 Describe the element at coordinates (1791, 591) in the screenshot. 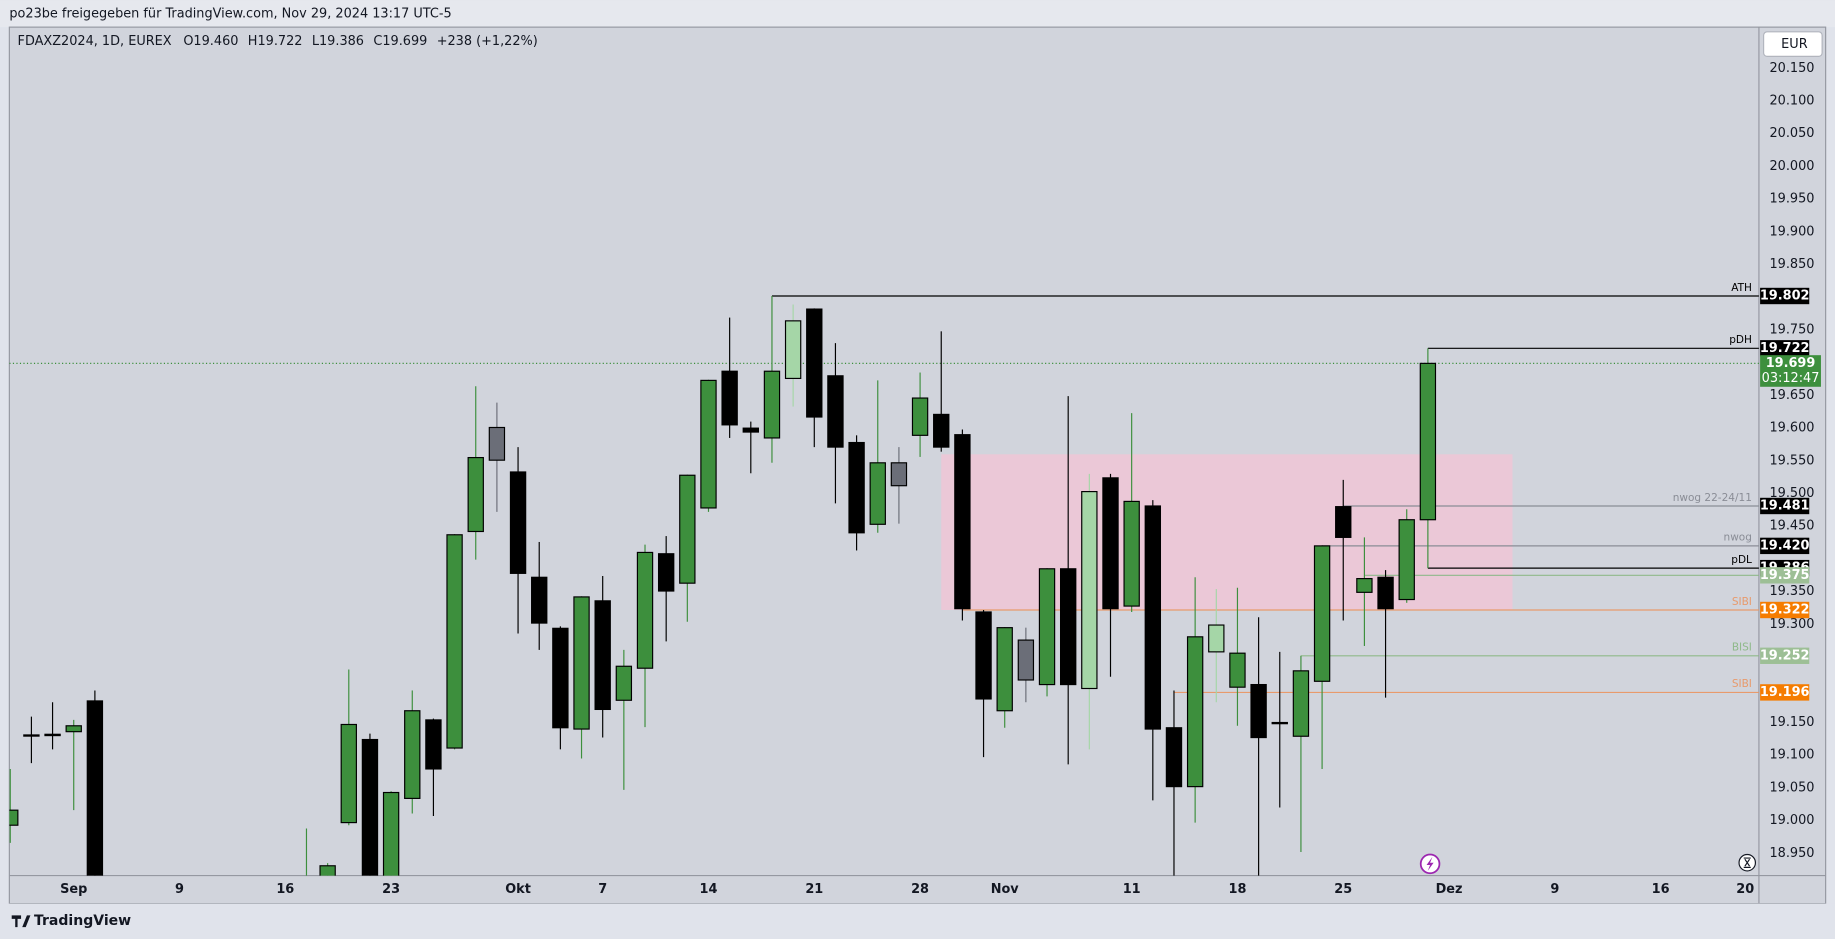

I see `y-tick-label: 19.350` at that location.